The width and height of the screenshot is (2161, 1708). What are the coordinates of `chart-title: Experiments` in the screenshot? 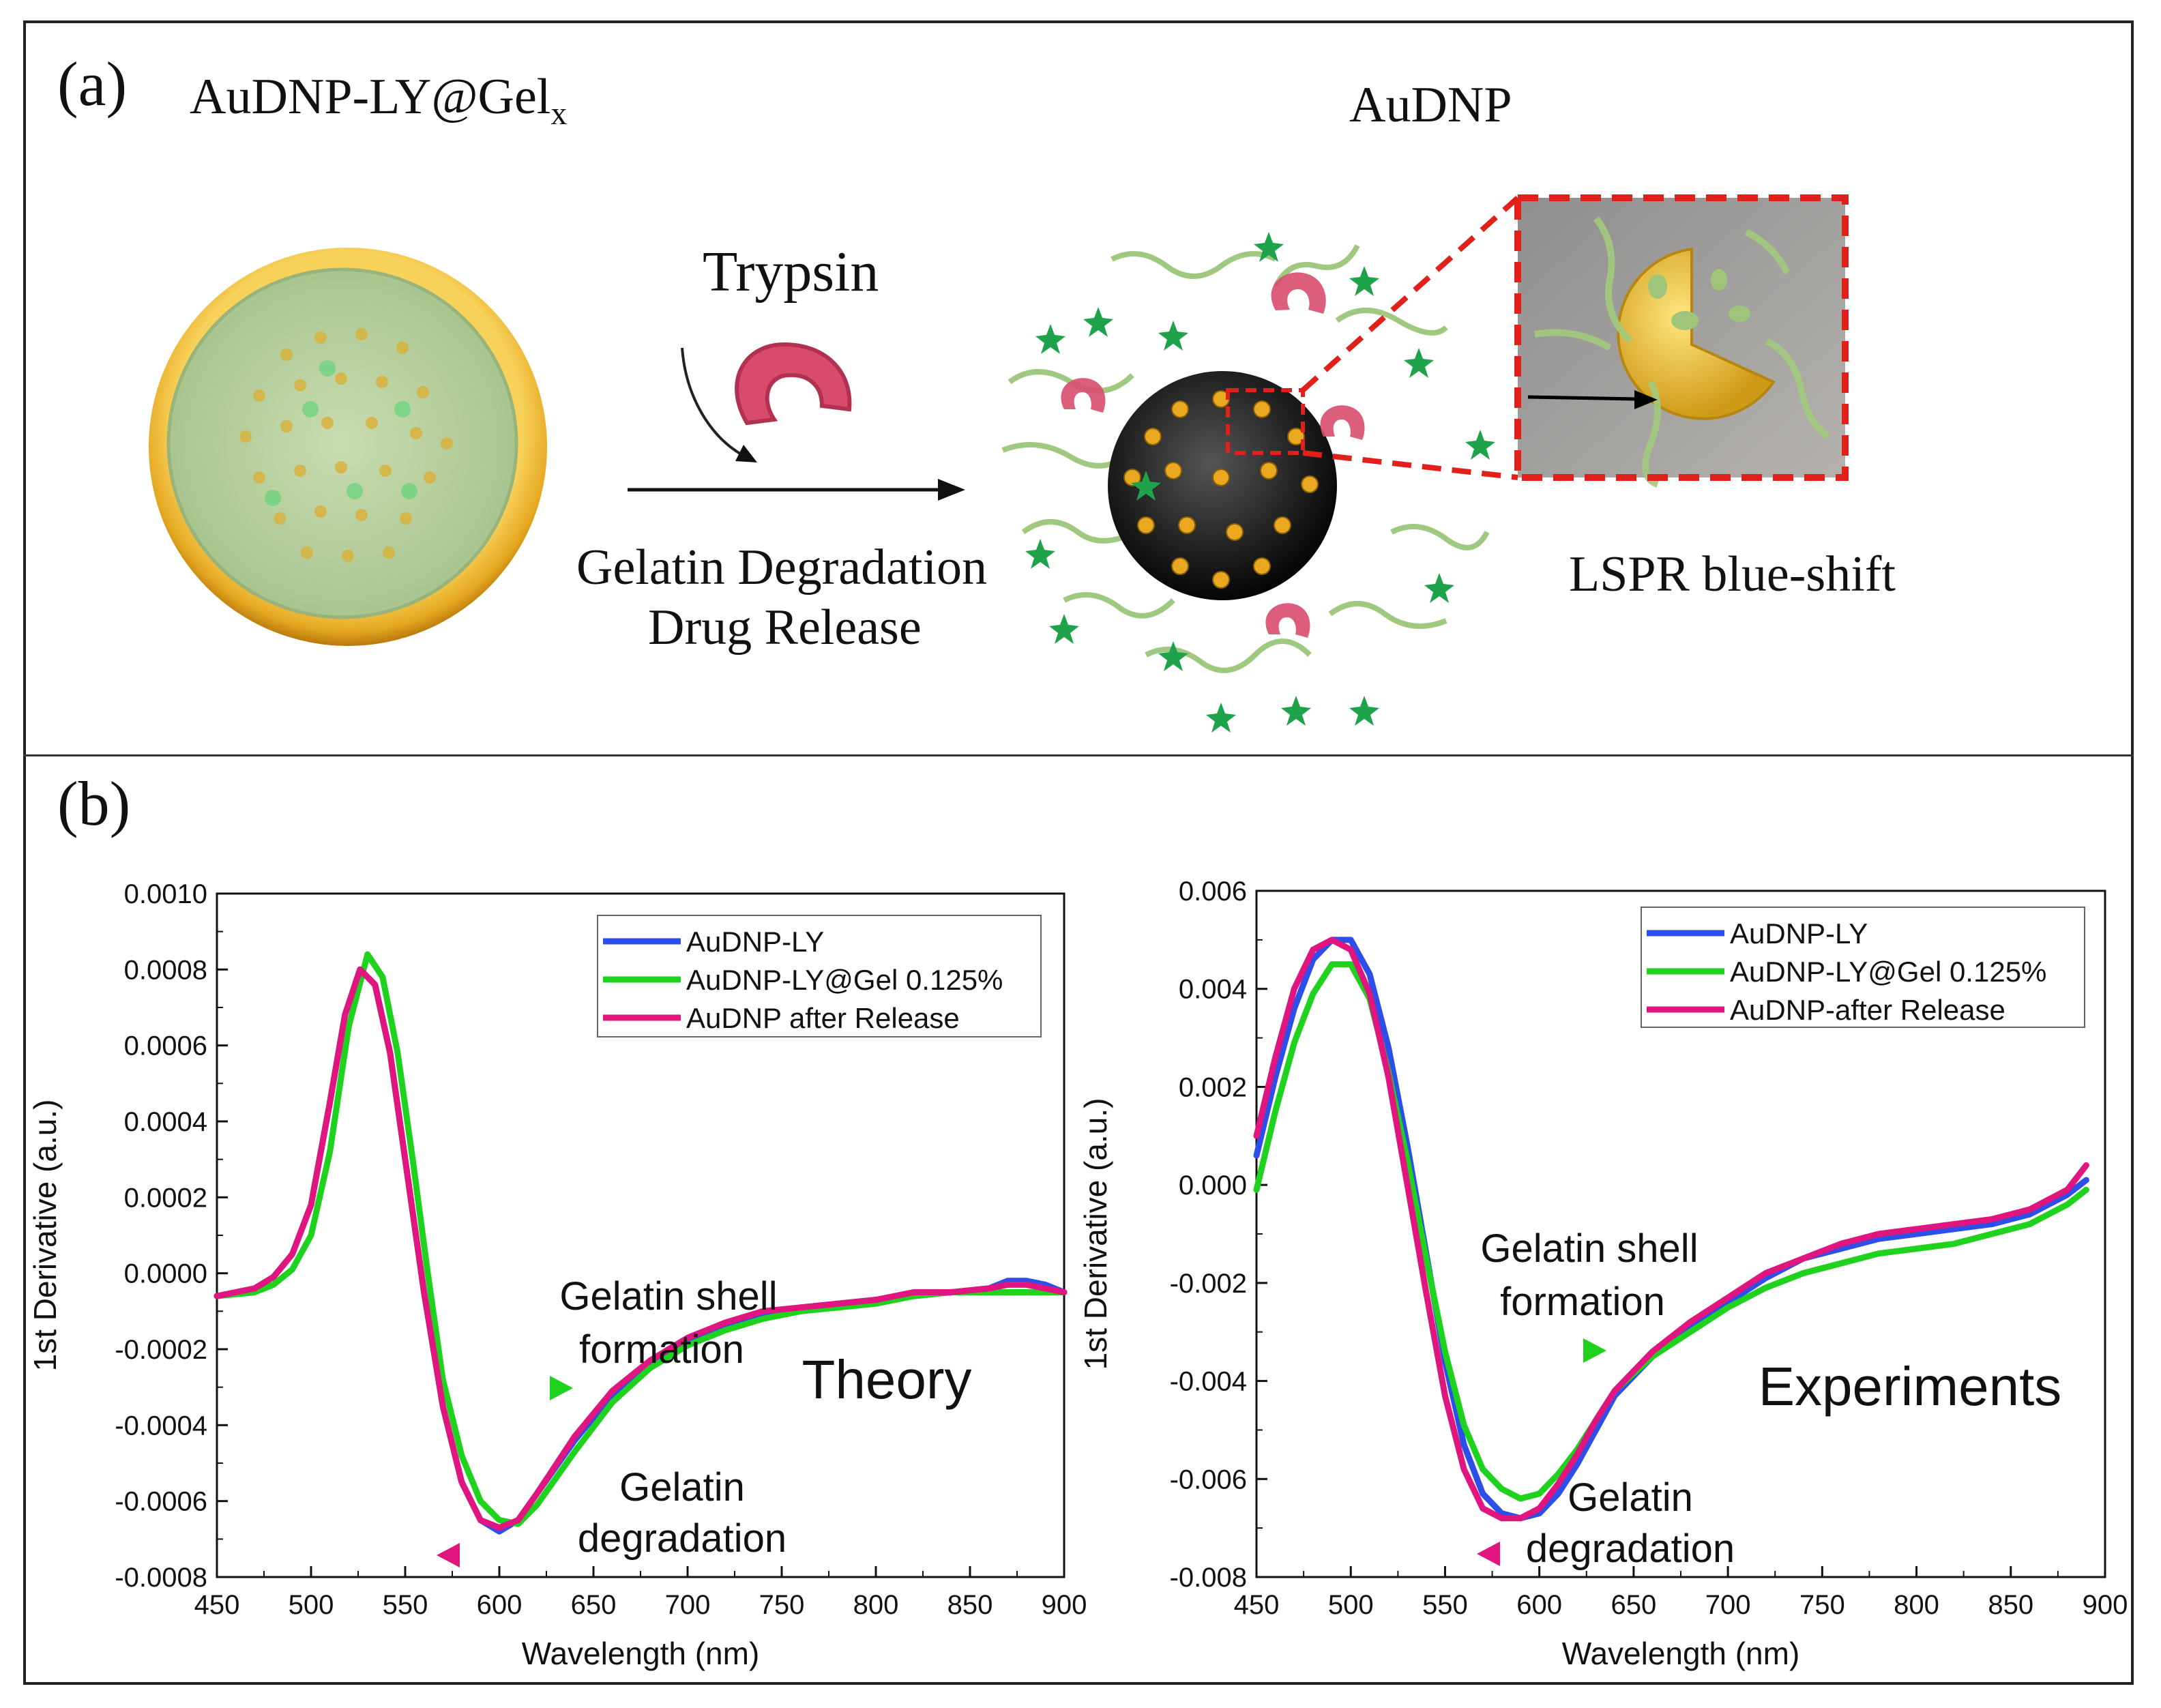 It's located at (1910, 1387).